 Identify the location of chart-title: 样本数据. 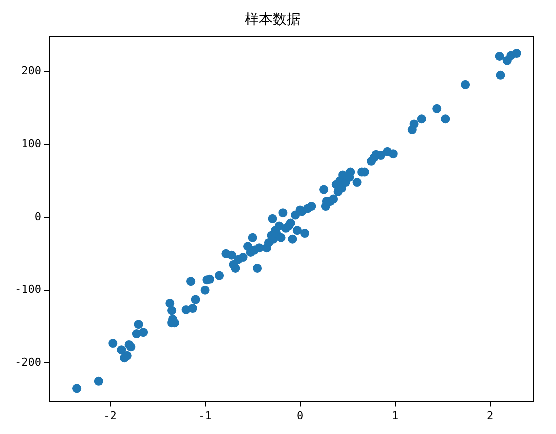
(273, 20).